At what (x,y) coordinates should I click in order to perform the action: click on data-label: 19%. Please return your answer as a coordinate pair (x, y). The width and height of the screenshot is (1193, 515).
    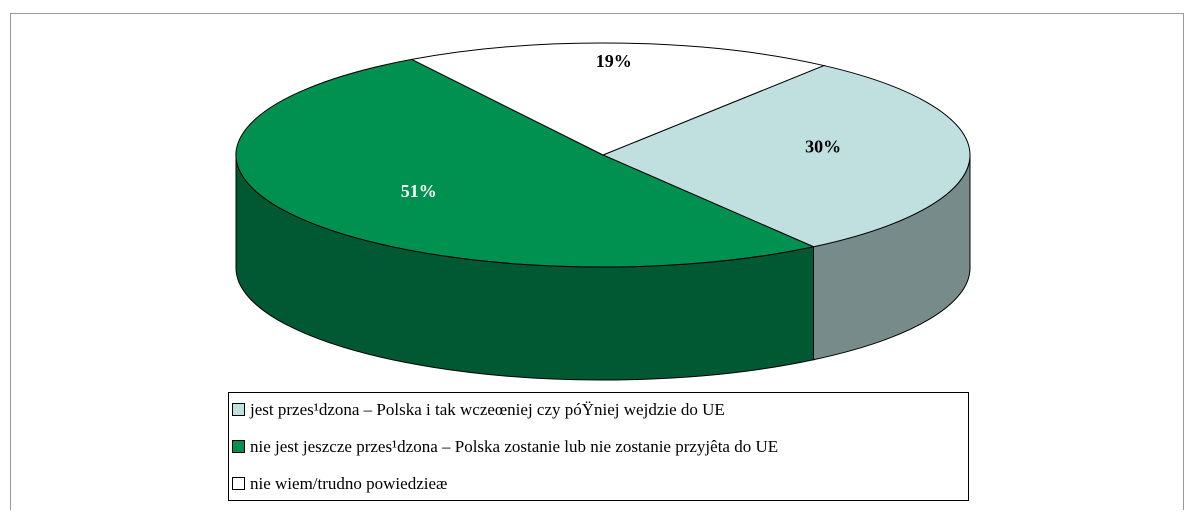
    Looking at the image, I should click on (614, 61).